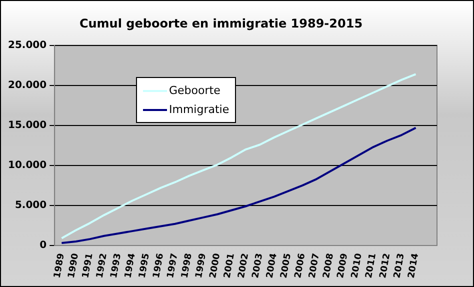 The image size is (474, 287). Describe the element at coordinates (194, 90) in the screenshot. I see `legend-label: Geboorte` at that location.